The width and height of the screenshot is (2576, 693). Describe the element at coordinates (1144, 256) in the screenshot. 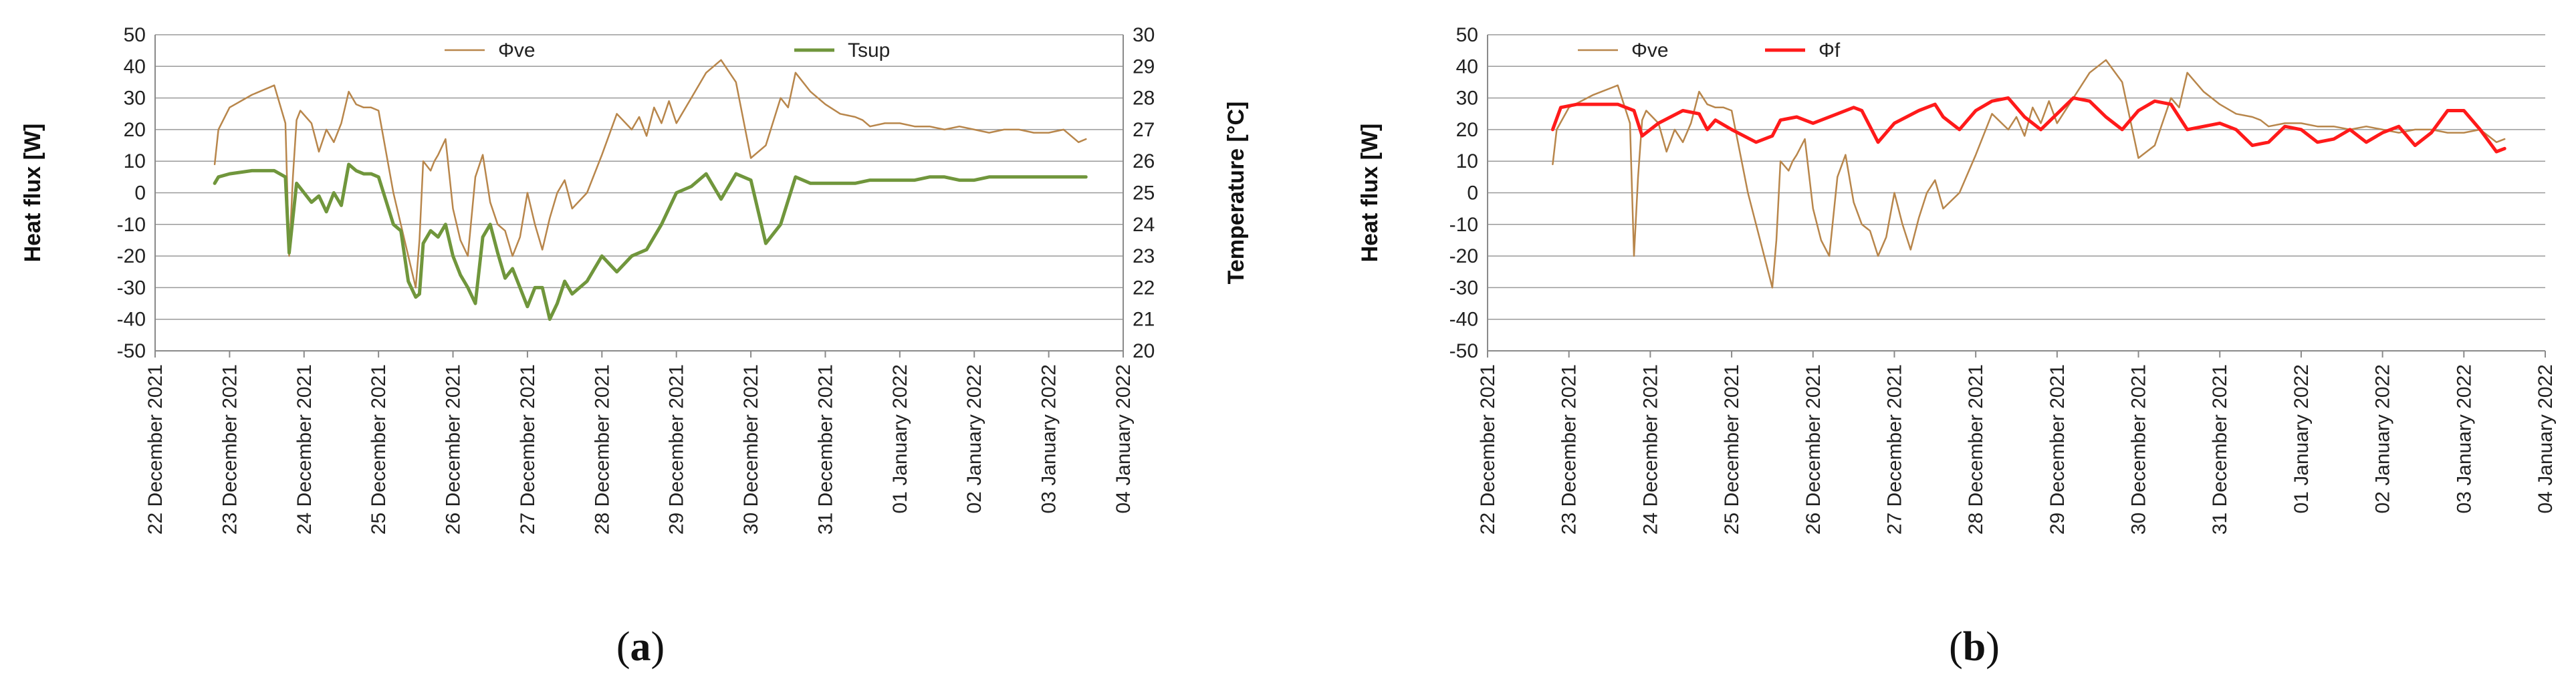

I see `y2-tick-label: 23` at that location.